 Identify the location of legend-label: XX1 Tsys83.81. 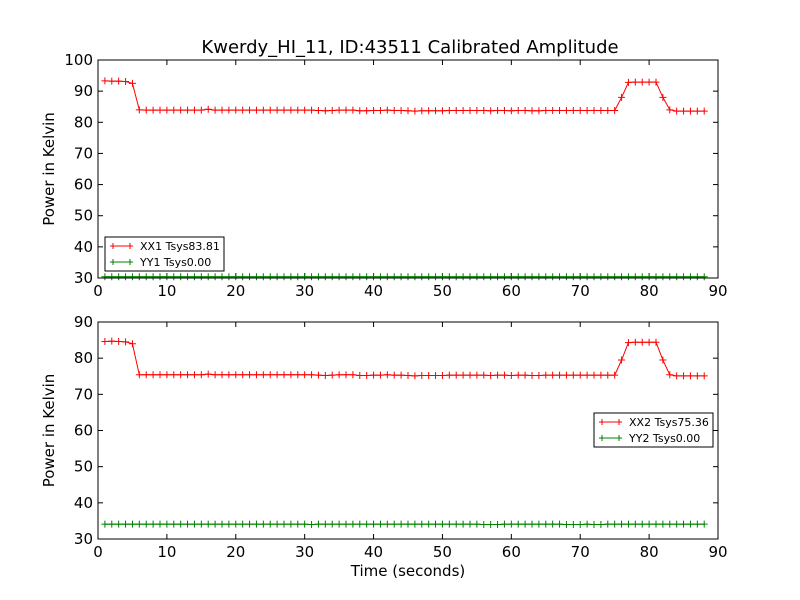
(180, 246).